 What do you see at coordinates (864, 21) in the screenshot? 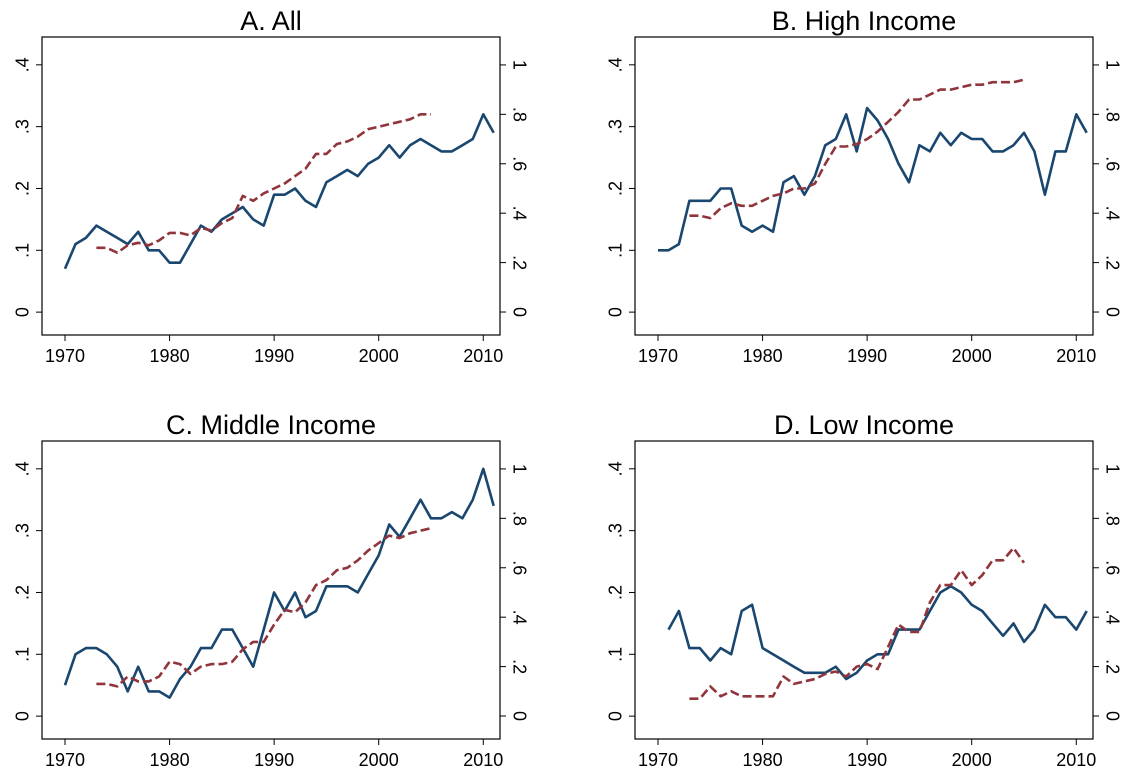
I see `panel-title: B. High Income` at bounding box center [864, 21].